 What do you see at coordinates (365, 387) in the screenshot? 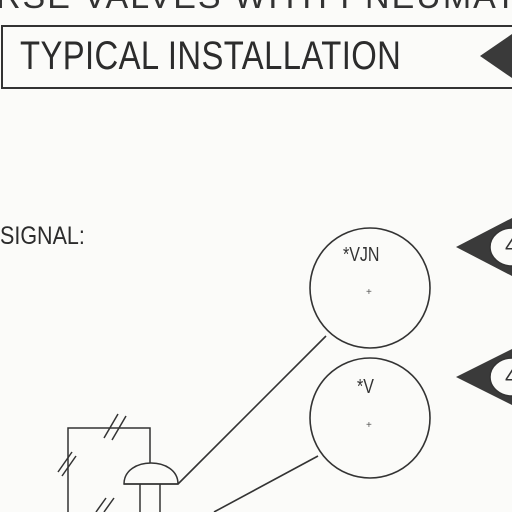
I see `instrument-label-v: *V` at bounding box center [365, 387].